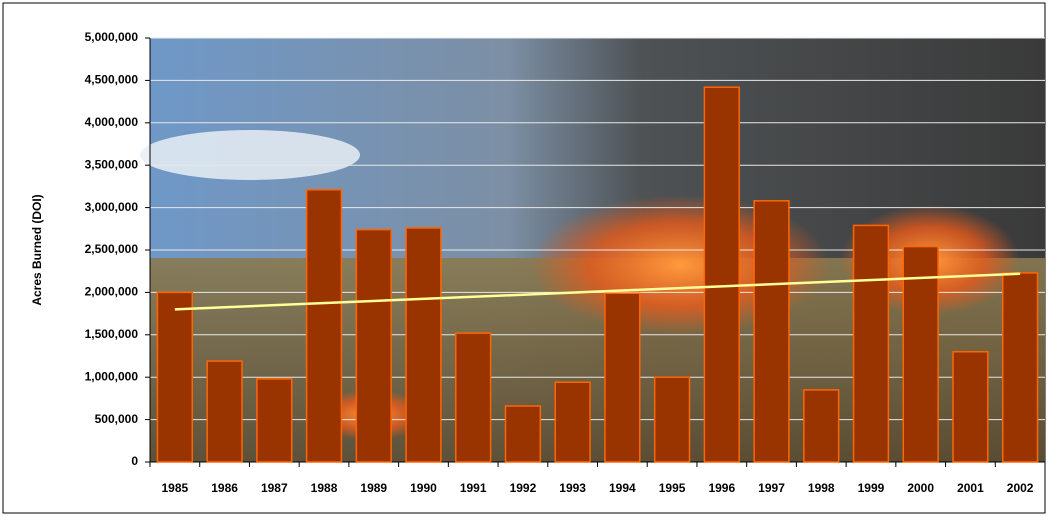 The image size is (1049, 517). Describe the element at coordinates (112, 37) in the screenshot. I see `y-tick-label: 5,000,000` at that location.